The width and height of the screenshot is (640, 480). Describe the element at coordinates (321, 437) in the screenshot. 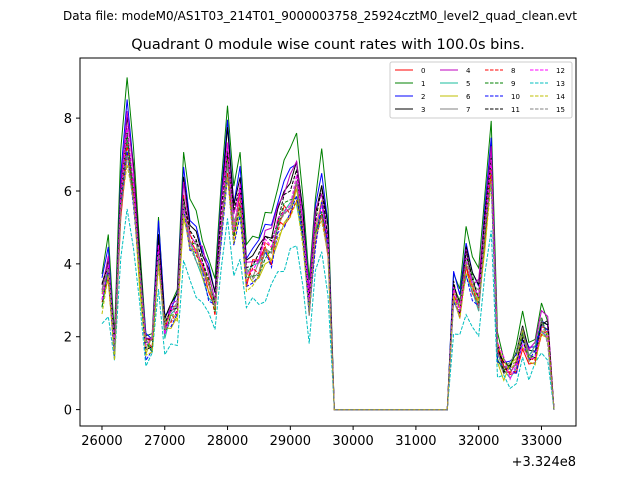

I see `x-axis: 26000 27000 28000 29000 30000 31000 32000 33000` at that location.